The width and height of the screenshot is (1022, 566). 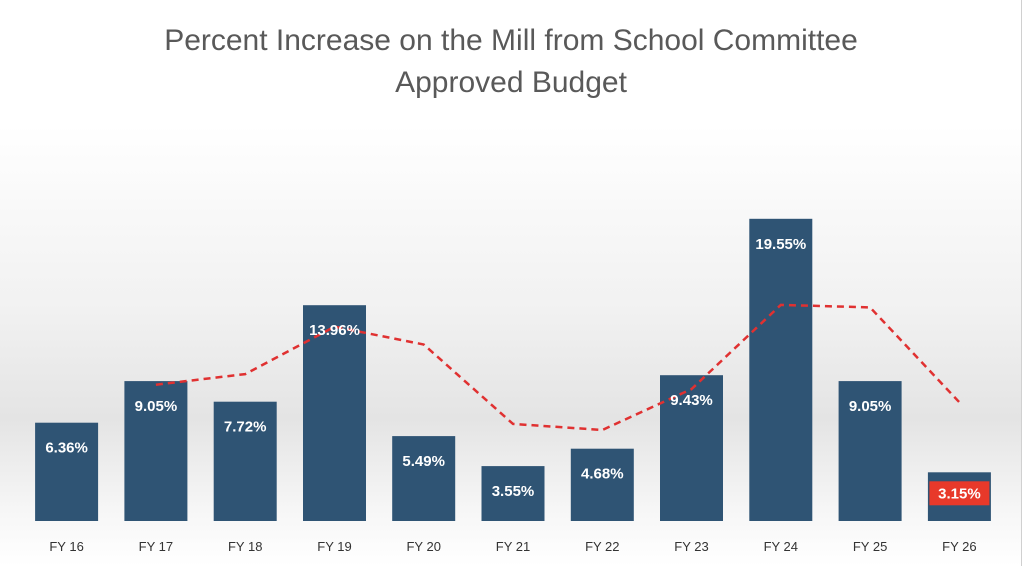 I want to click on x-tick-label: FY 21, so click(x=513, y=546).